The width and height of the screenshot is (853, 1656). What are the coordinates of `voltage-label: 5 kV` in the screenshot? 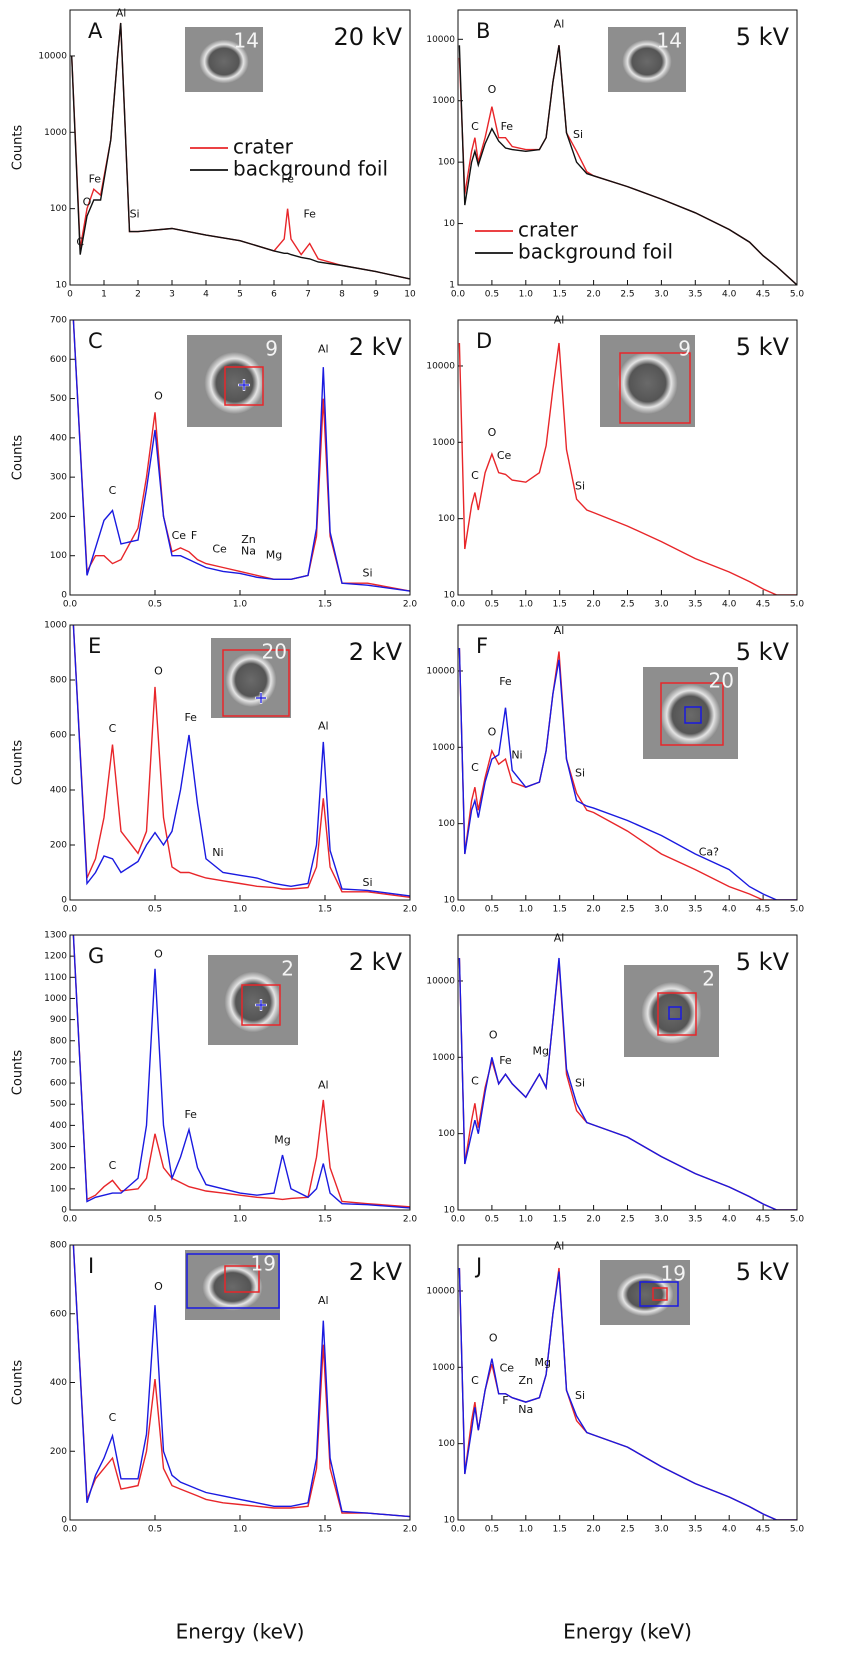 It's located at (763, 37).